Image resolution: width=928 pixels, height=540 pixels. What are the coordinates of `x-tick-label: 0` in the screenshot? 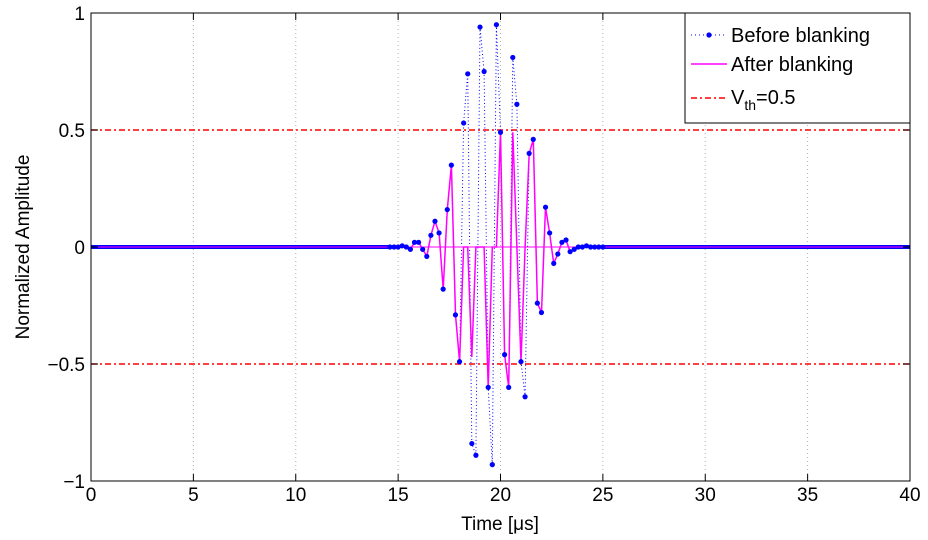 It's located at (91, 495).